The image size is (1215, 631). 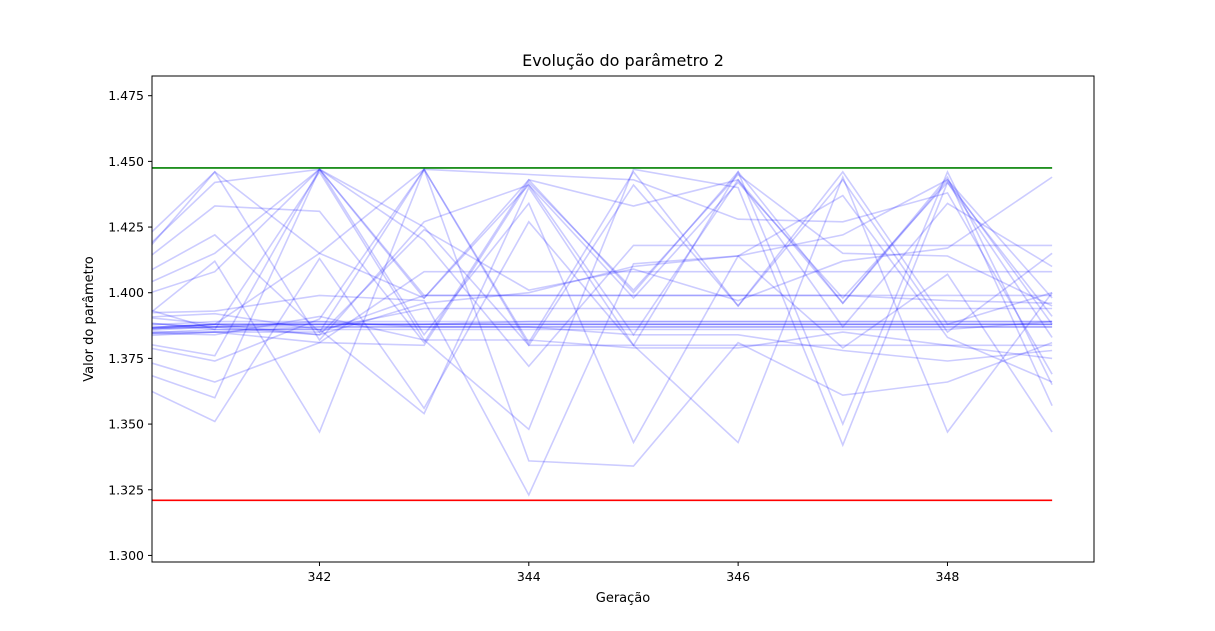 I want to click on chart-title: Evolução do parâmetro 2, so click(x=623, y=60).